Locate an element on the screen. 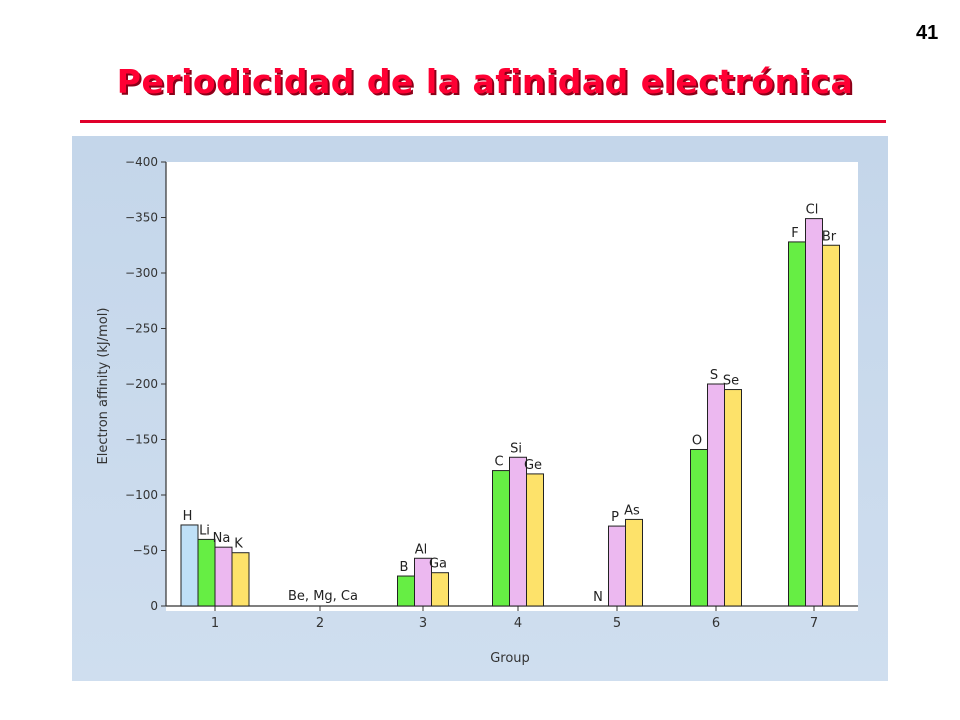  y-tick-label: −350 is located at coordinates (141, 218).